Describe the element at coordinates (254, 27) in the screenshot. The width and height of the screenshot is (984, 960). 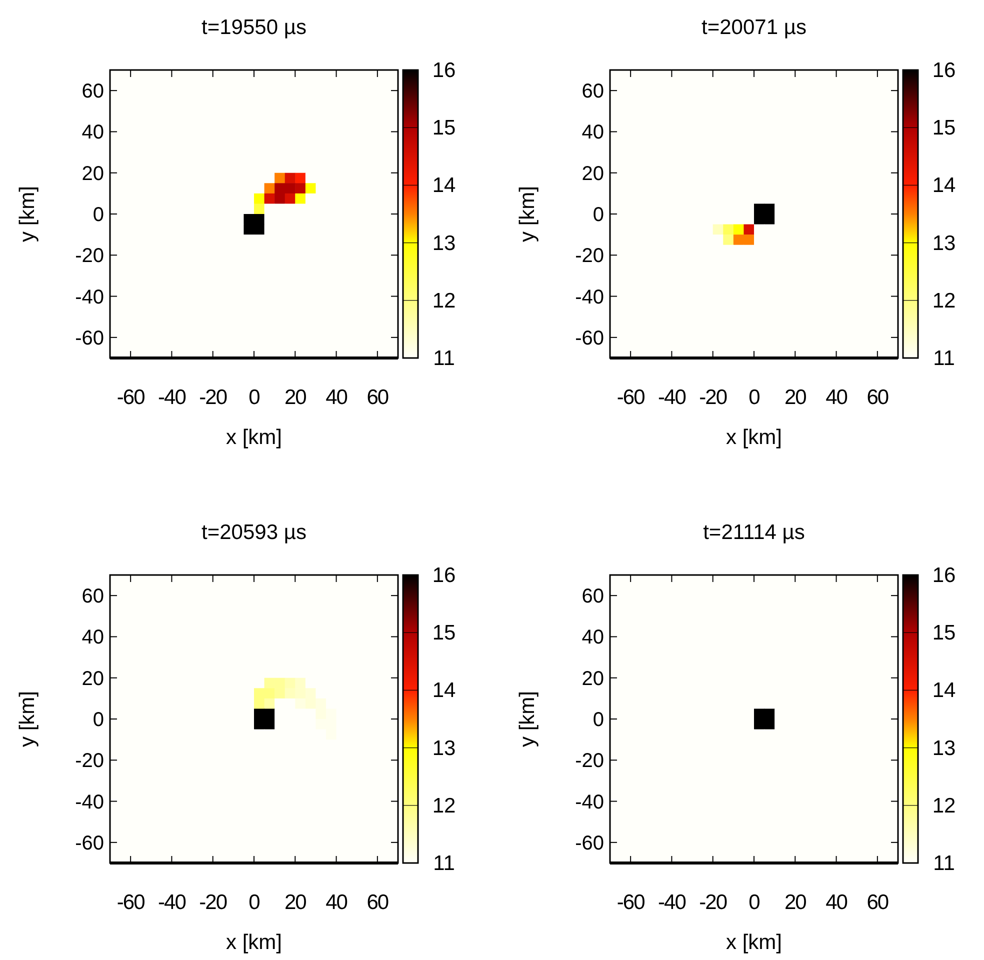
I see `chart-title: t=19550 µs` at that location.